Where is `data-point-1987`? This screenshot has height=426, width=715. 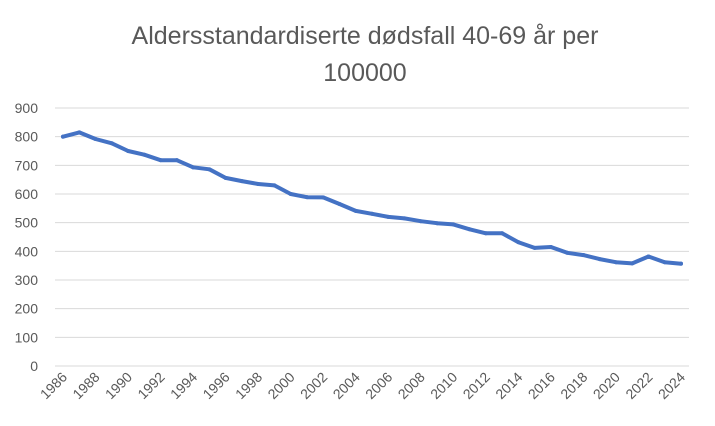 data-point-1987 is located at coordinates (79, 132).